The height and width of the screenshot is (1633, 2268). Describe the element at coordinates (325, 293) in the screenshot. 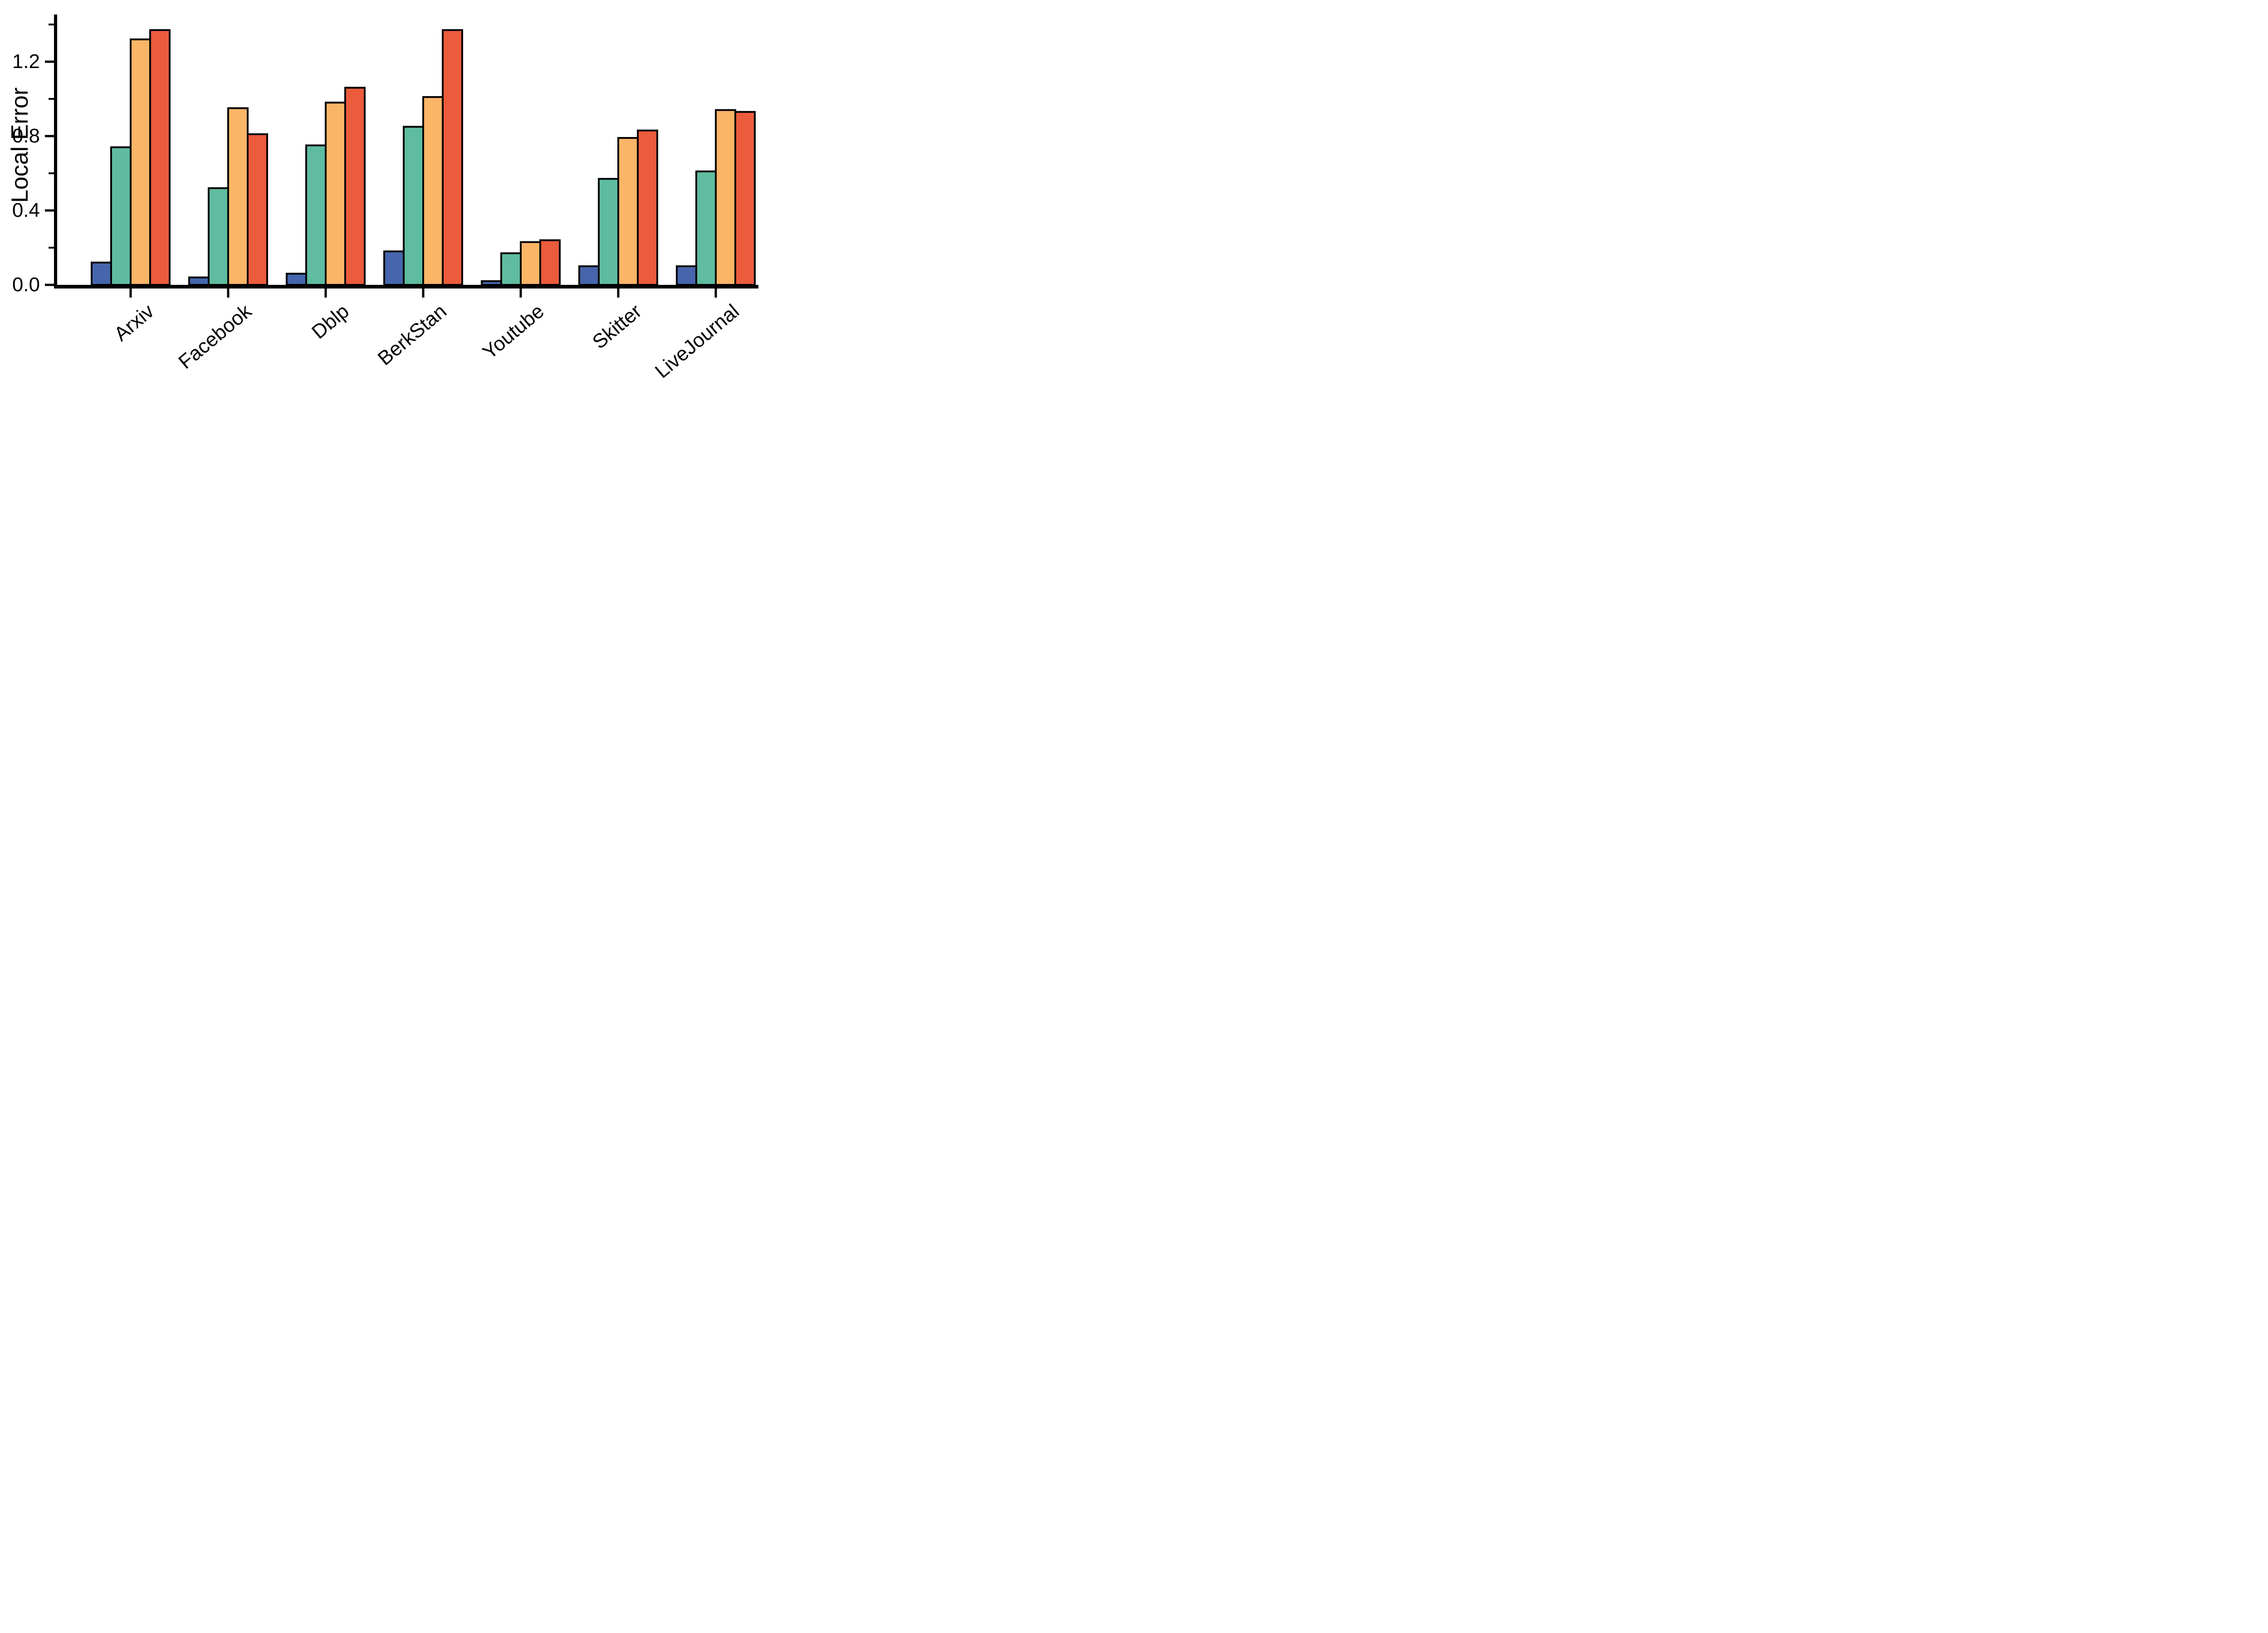

I see `x-tick-dblp` at that location.